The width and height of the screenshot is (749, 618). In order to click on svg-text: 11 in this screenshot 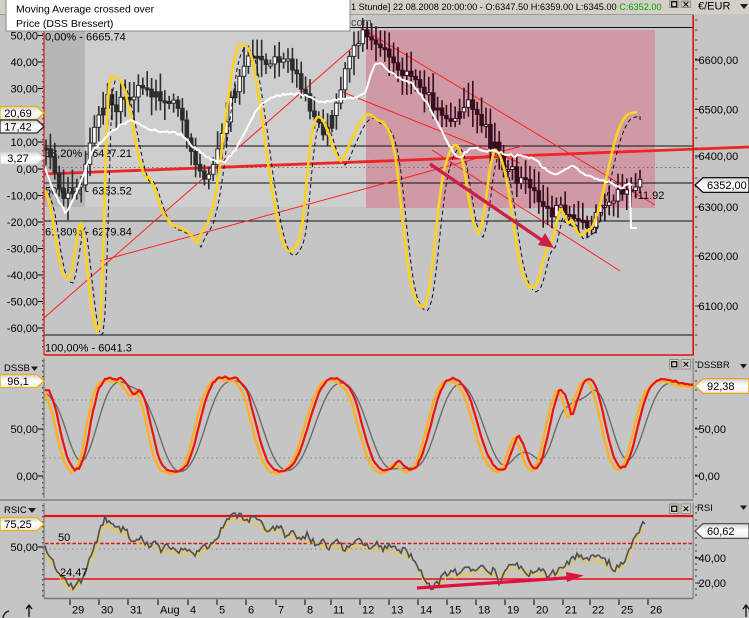, I will do `click(338, 611)`.